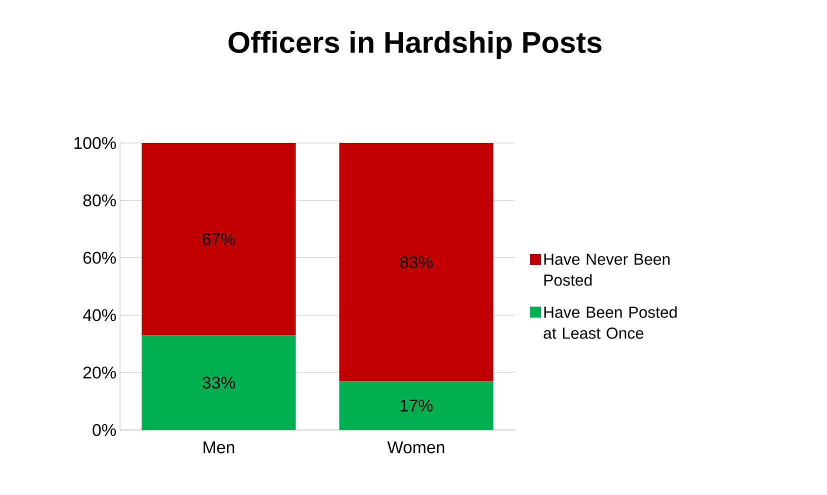  Describe the element at coordinates (99, 315) in the screenshot. I see `y-tick-label: 40%` at that location.